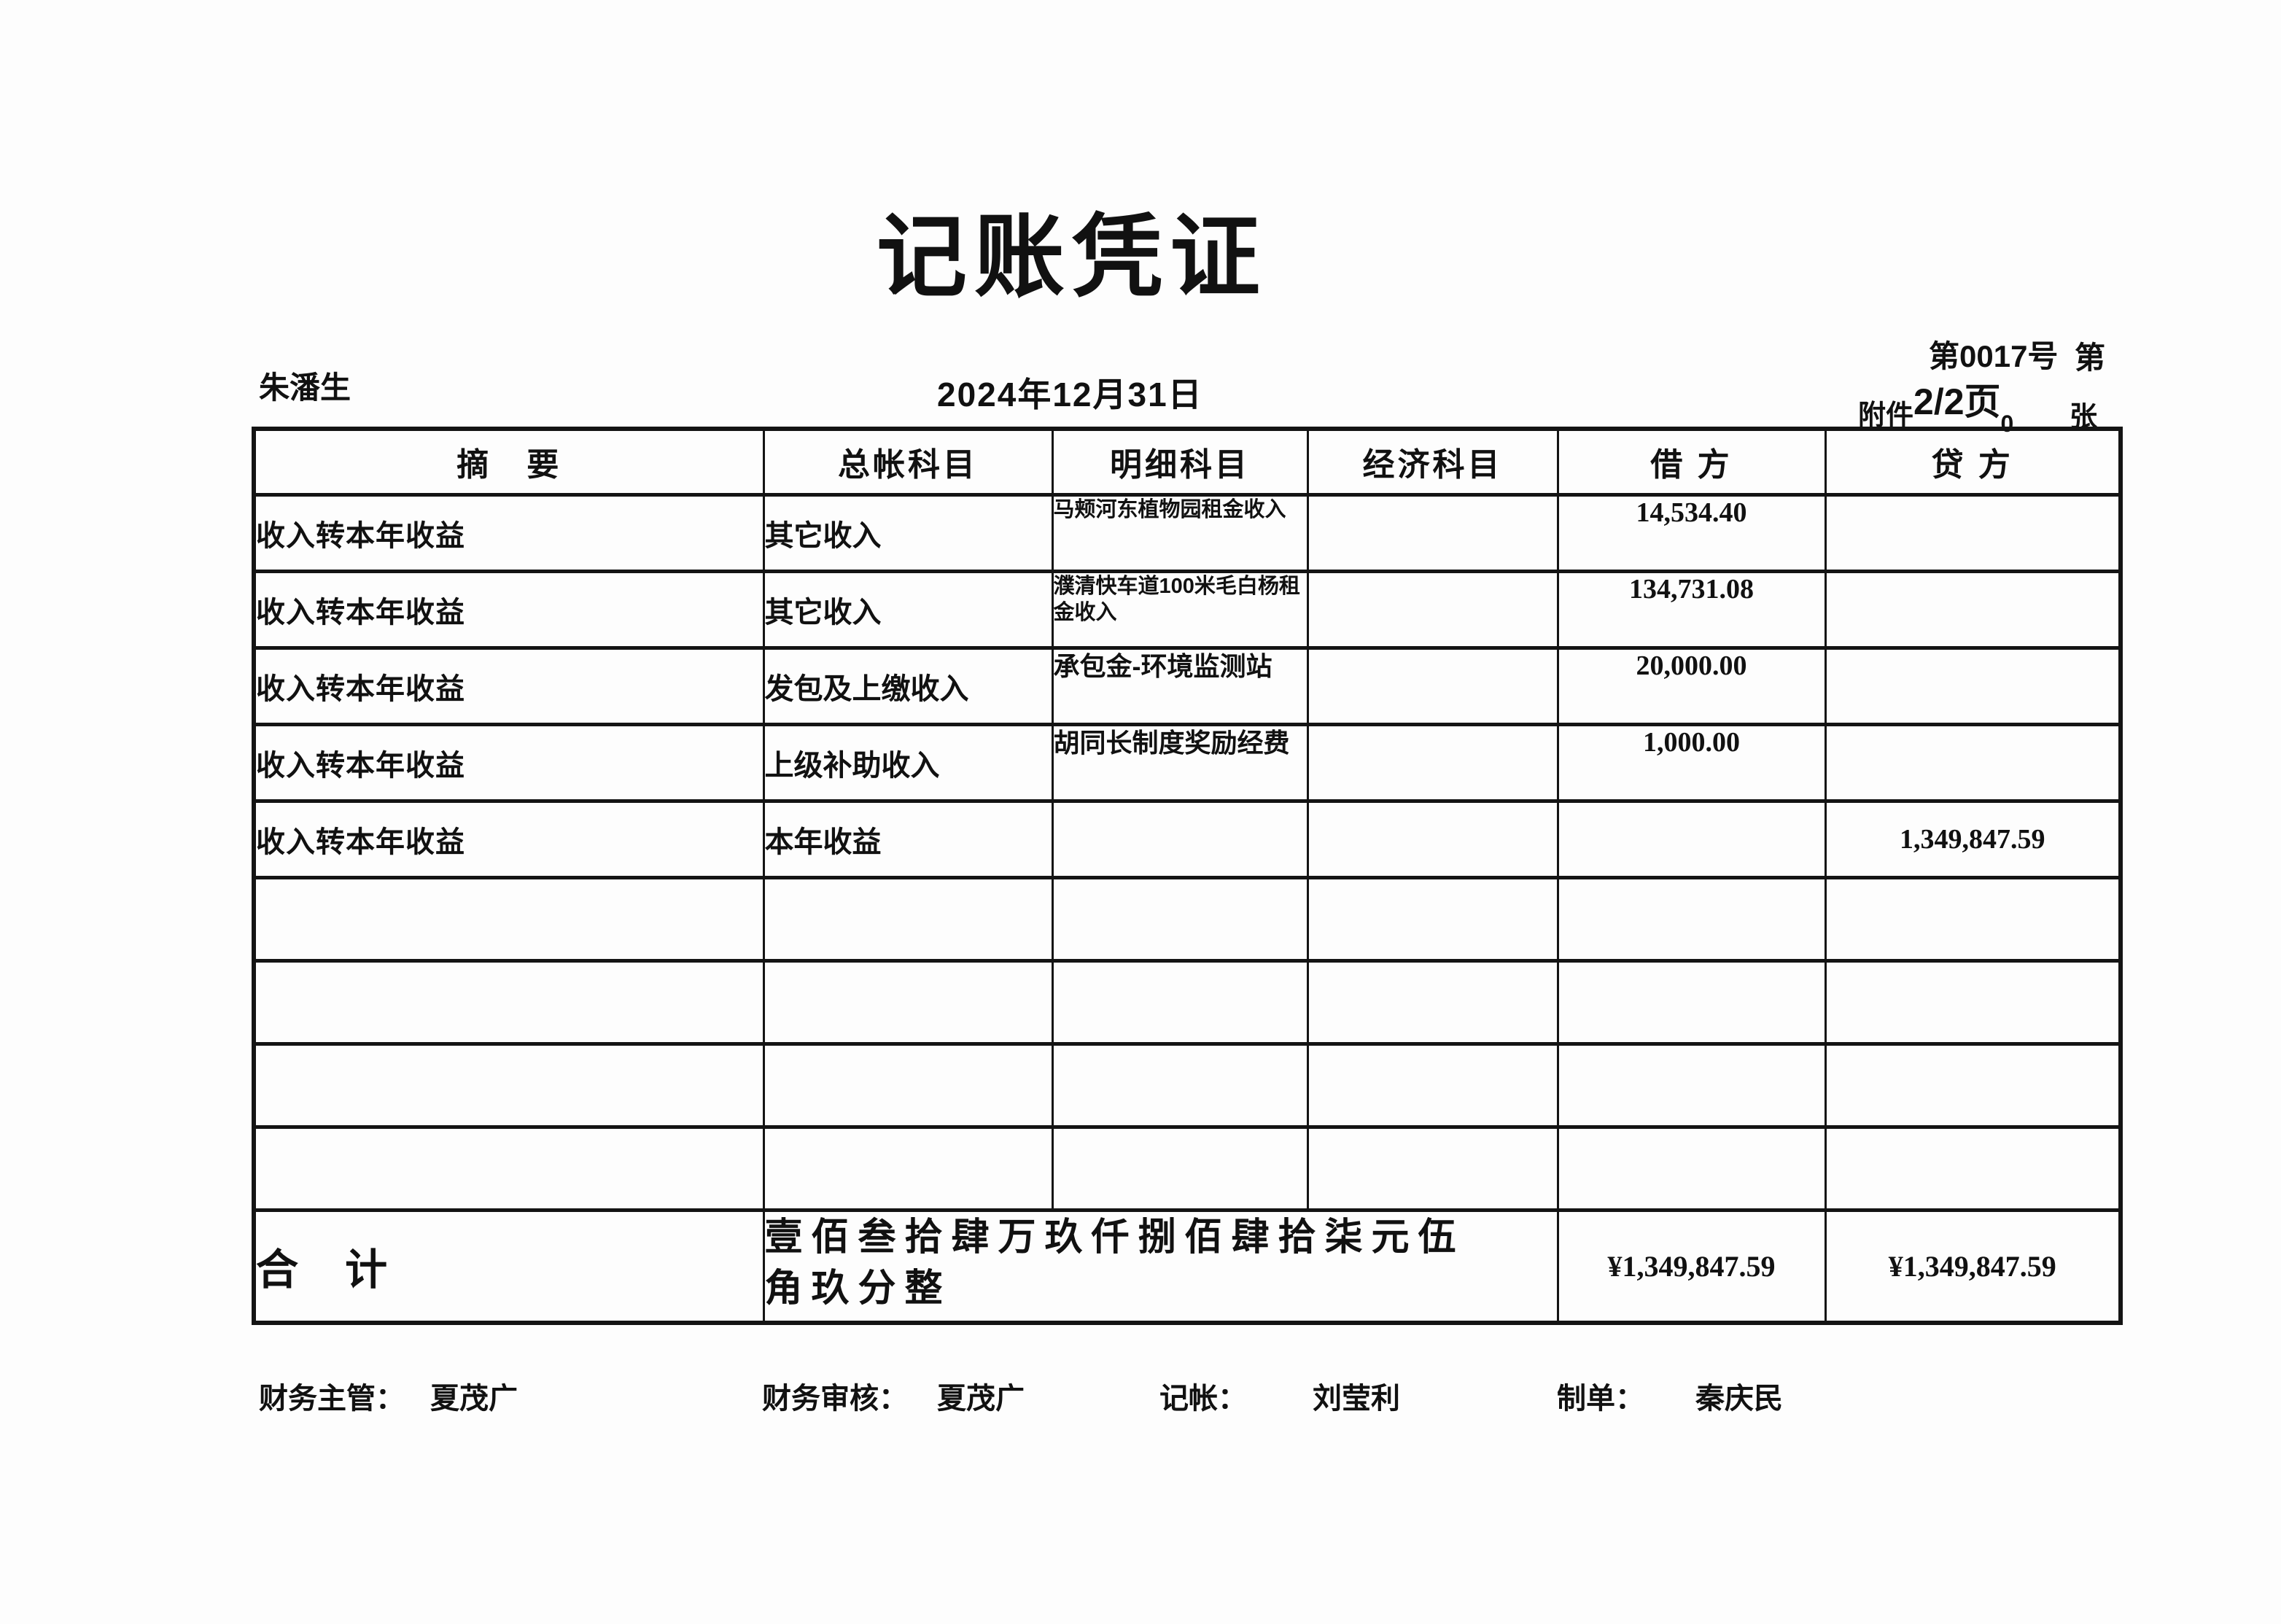  I want to click on header-debit: 借 方, so click(1691, 462).